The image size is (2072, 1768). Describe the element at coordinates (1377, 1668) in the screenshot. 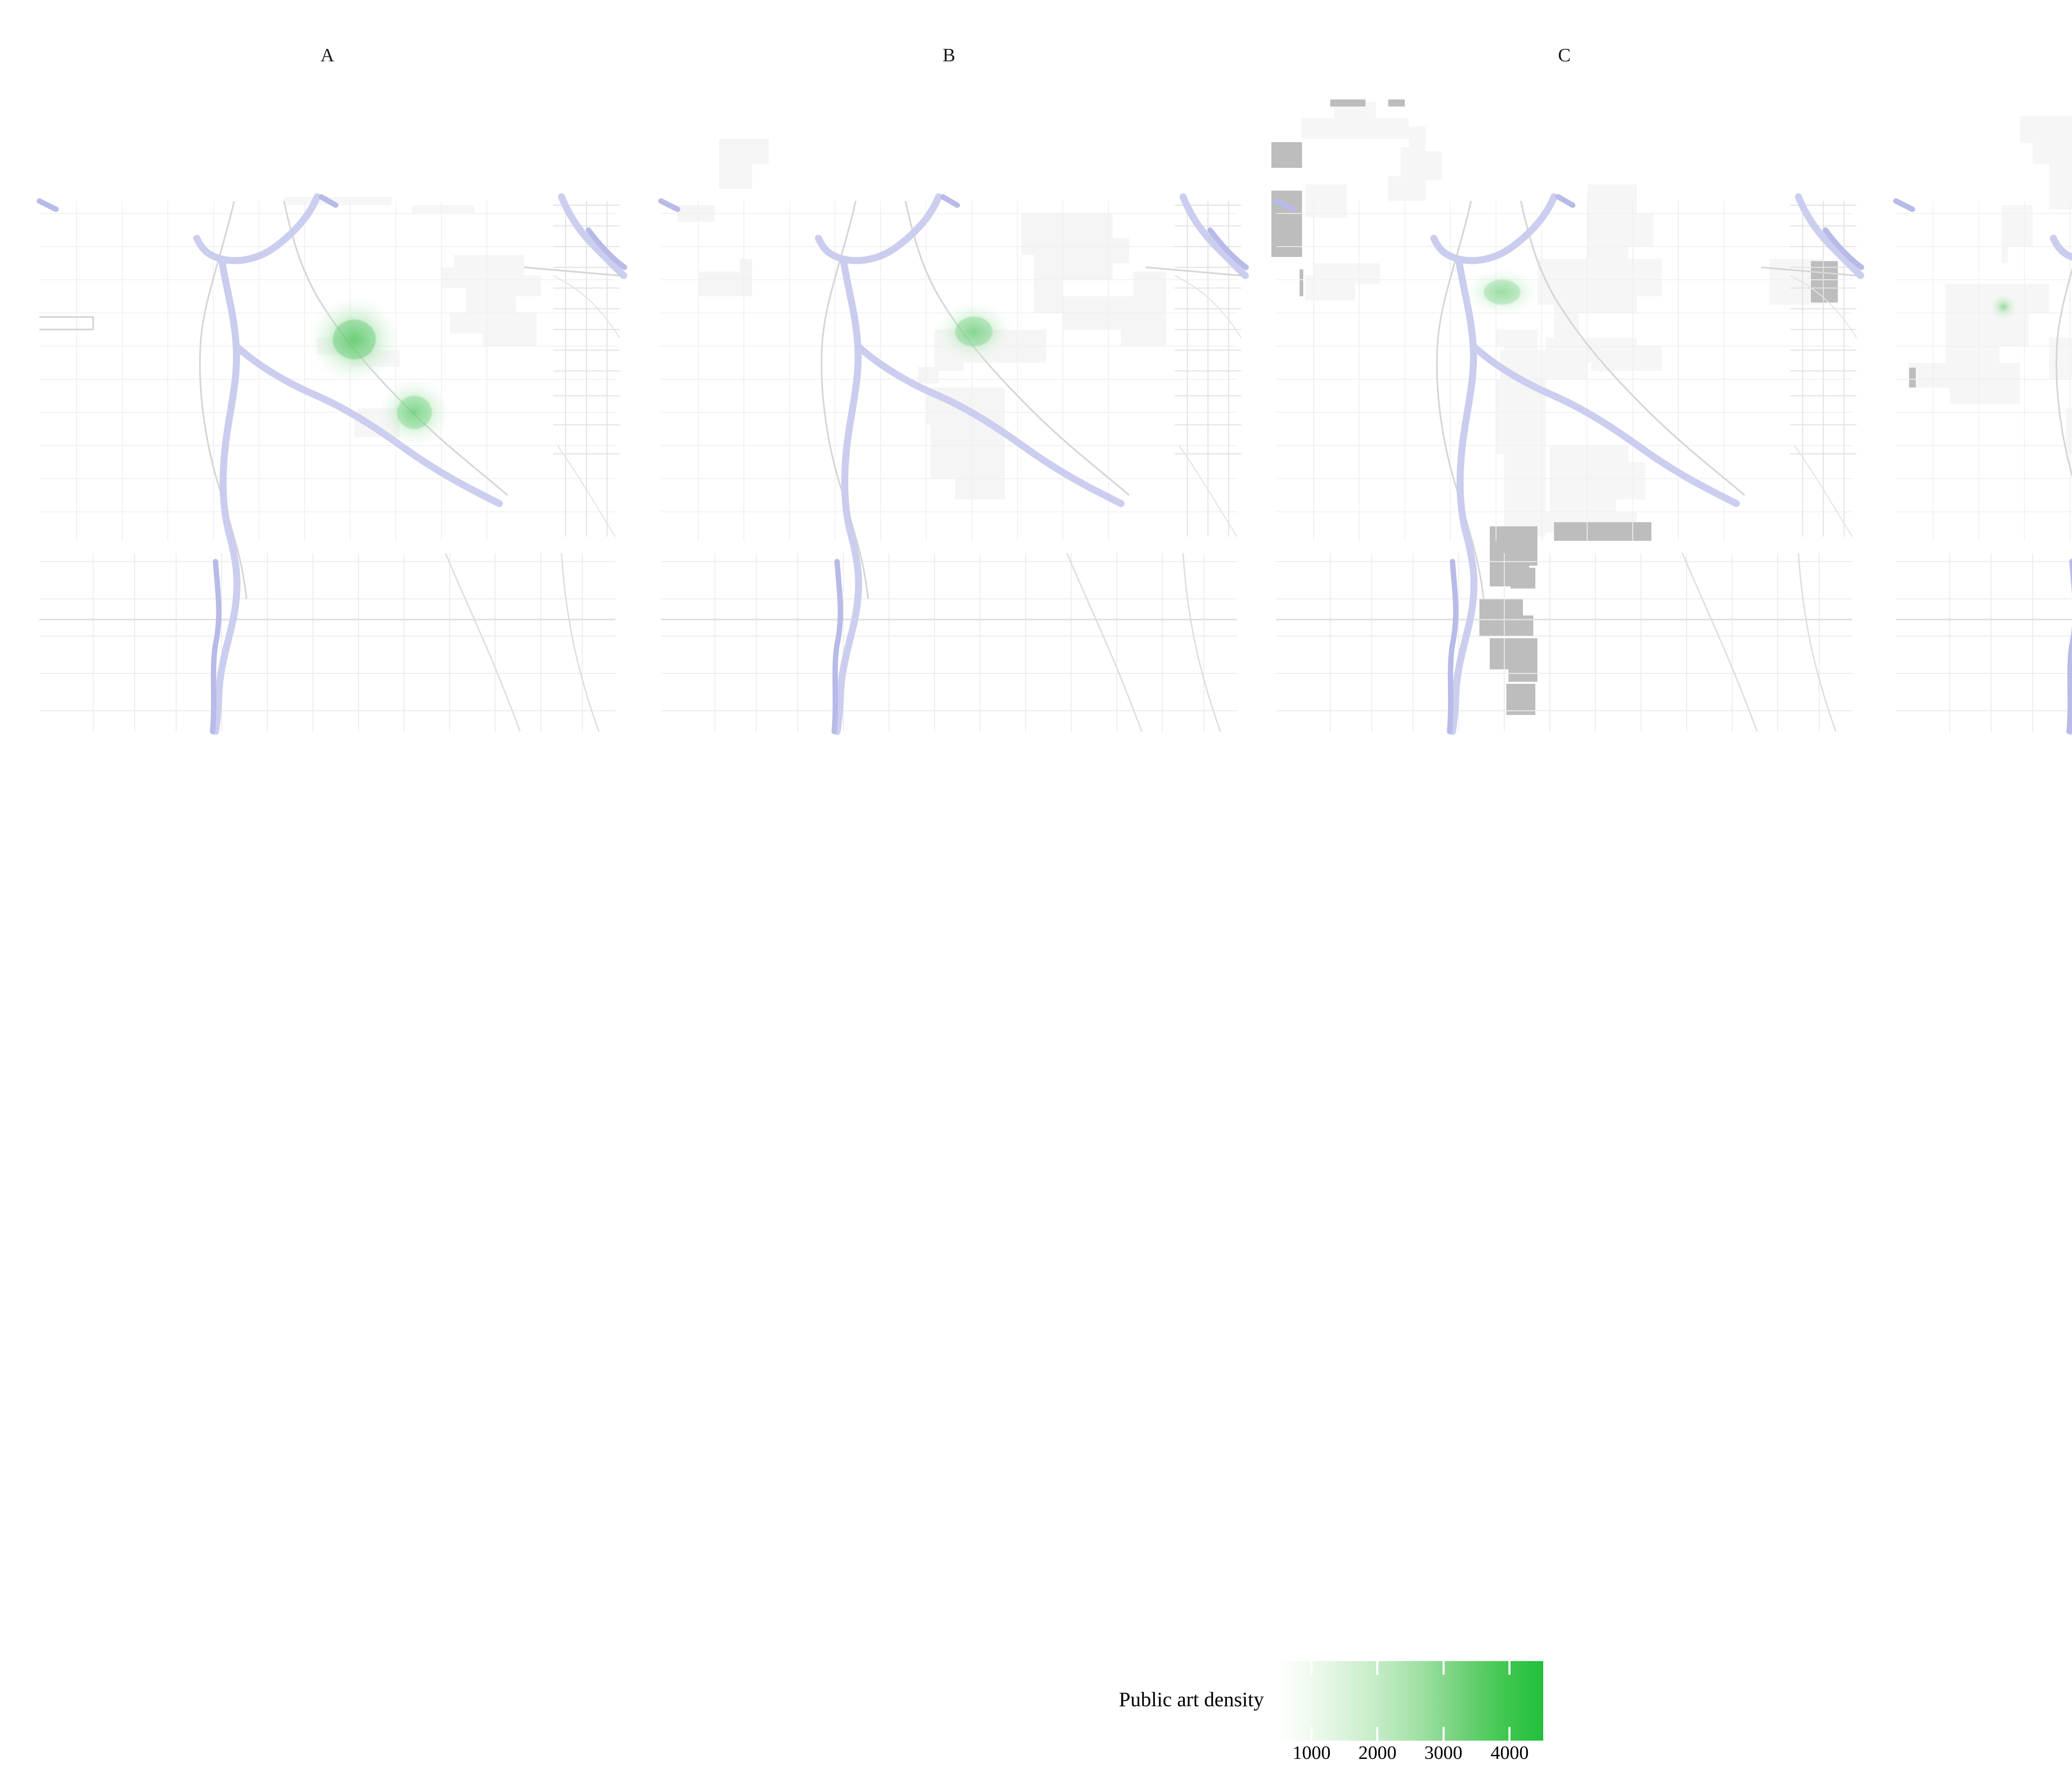

I see `colorbar-tick-2000-top` at that location.